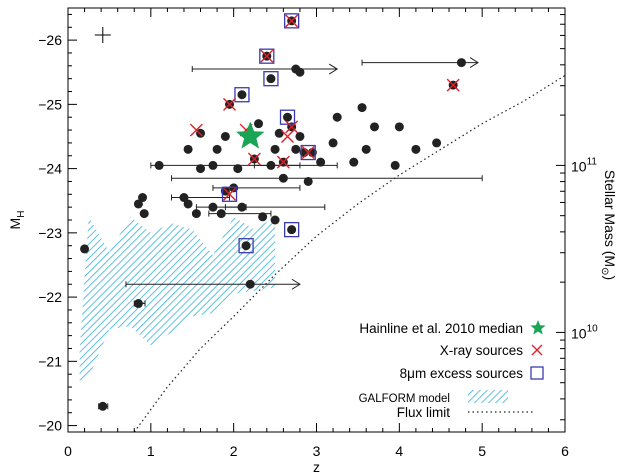 The width and height of the screenshot is (619, 476). What do you see at coordinates (441, 328) in the screenshot?
I see `legend-label-median: Hainline et al. 2010 median` at bounding box center [441, 328].